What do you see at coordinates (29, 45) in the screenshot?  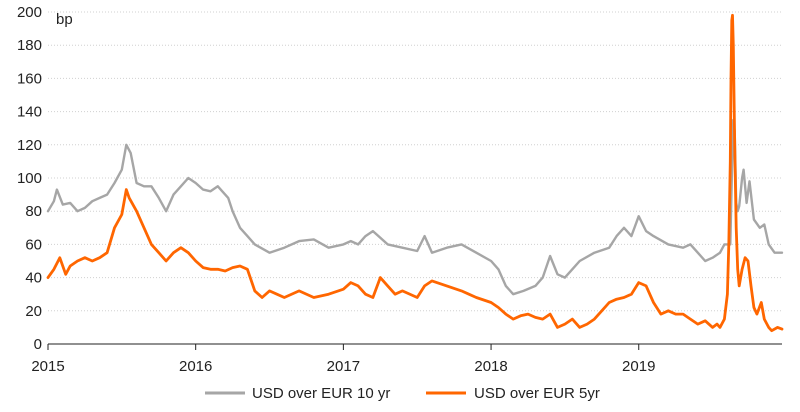 I see `y-tick-label: 180` at bounding box center [29, 45].